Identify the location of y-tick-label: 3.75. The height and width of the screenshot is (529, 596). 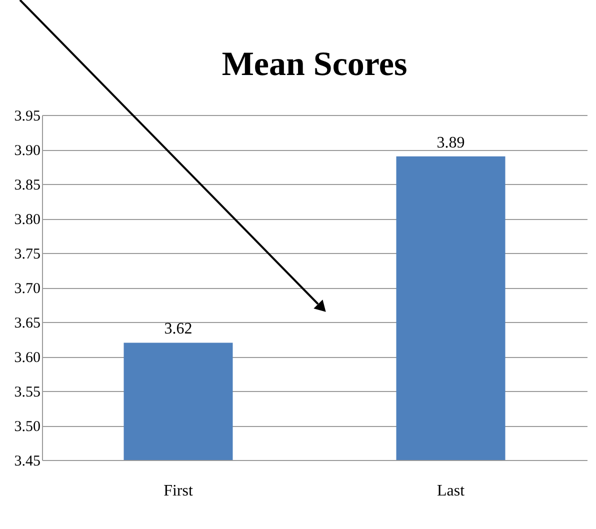
(27, 254).